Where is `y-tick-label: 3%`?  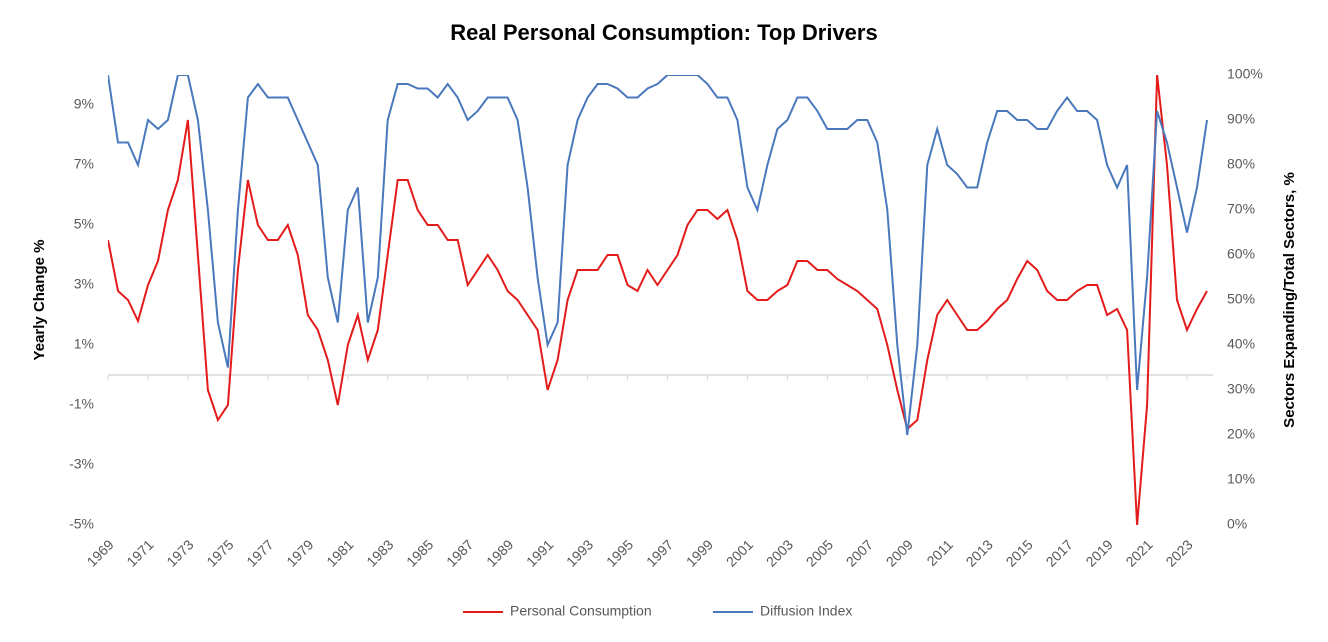 y-tick-label: 3% is located at coordinates (84, 284).